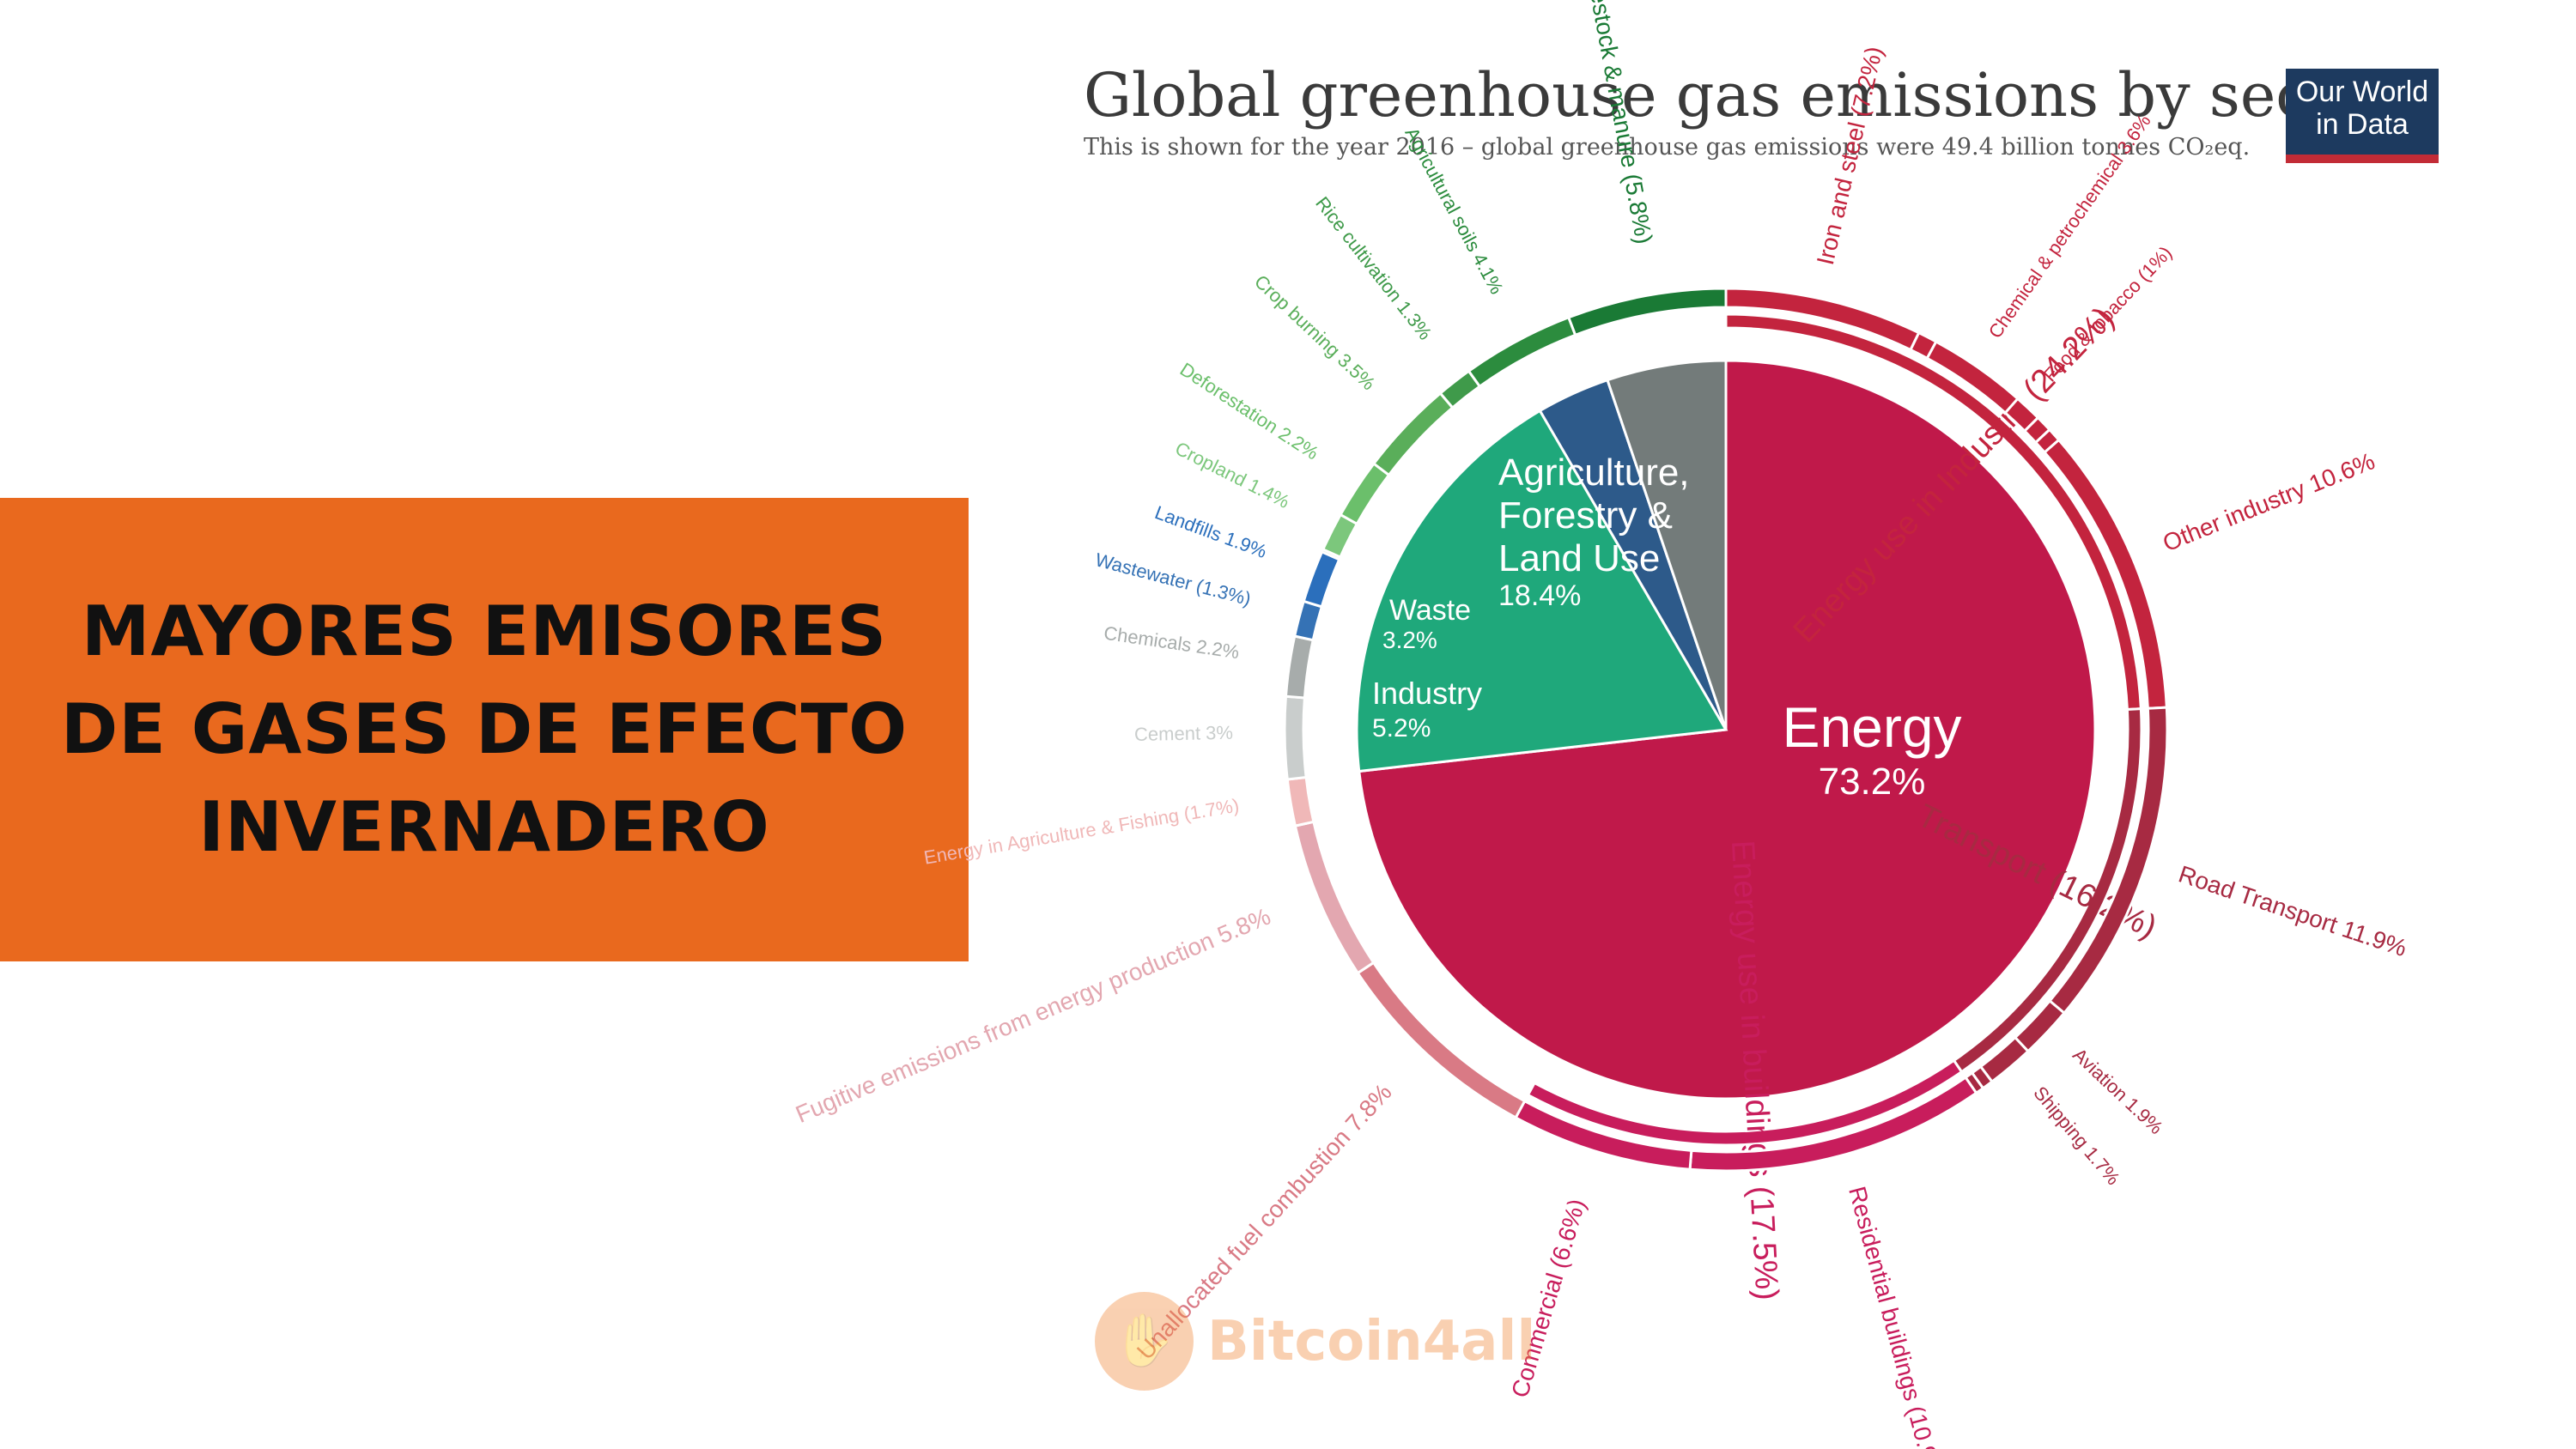 Image resolution: width=2576 pixels, height=1449 pixels. I want to click on subsector-arc-landfills, so click(1321, 579).